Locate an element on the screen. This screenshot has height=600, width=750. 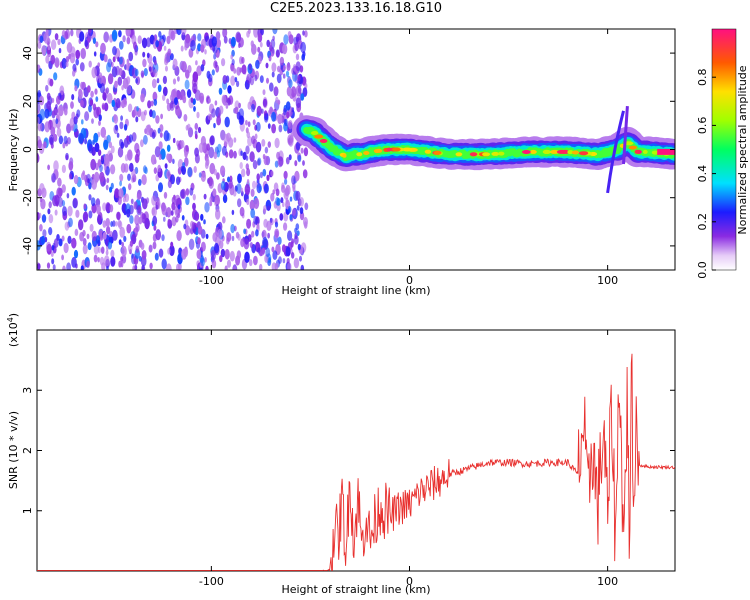
colorbar-label: Normalized spectral amplitude is located at coordinates (742, 149).